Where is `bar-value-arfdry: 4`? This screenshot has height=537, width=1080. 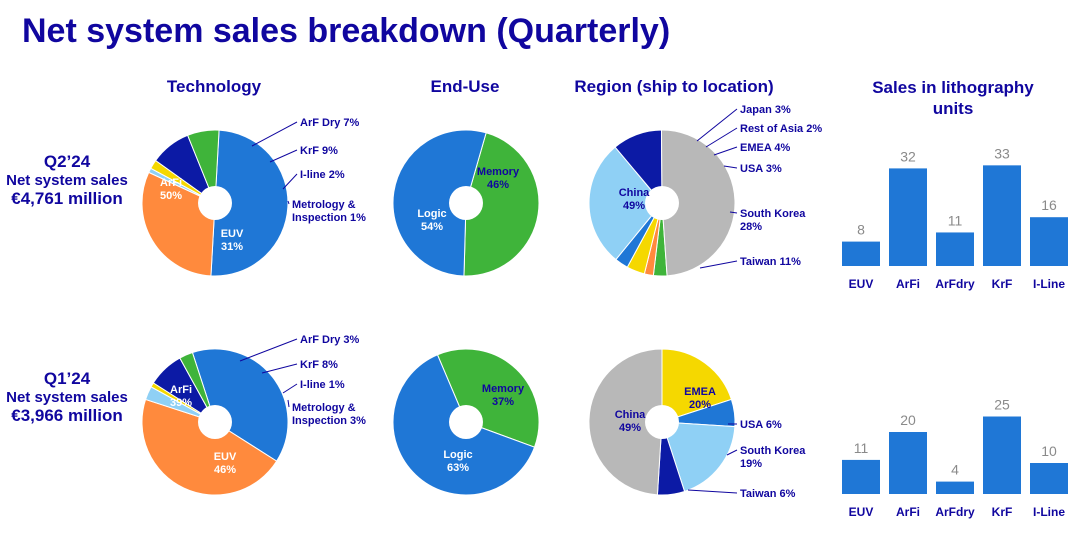
bar-value-arfdry: 4 is located at coordinates (955, 470).